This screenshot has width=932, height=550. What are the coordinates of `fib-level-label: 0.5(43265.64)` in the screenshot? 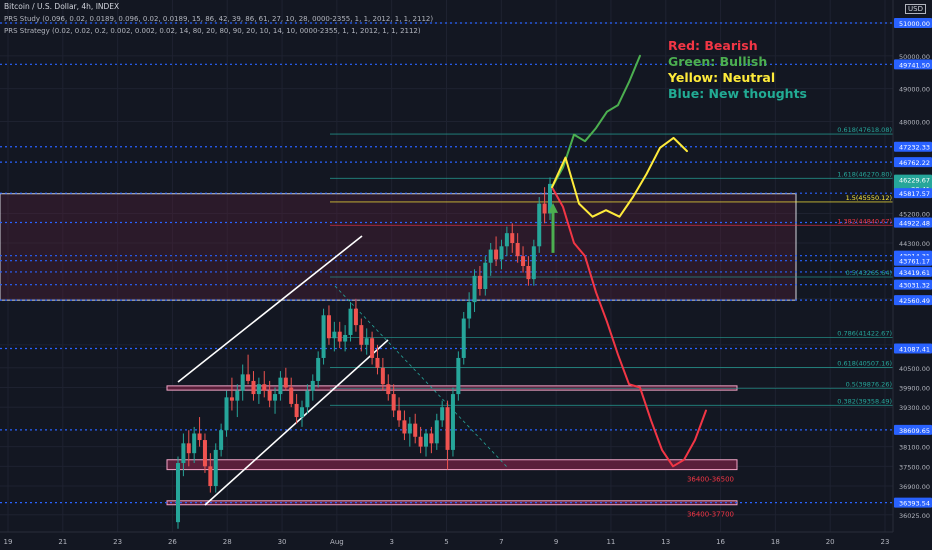 It's located at (869, 273).